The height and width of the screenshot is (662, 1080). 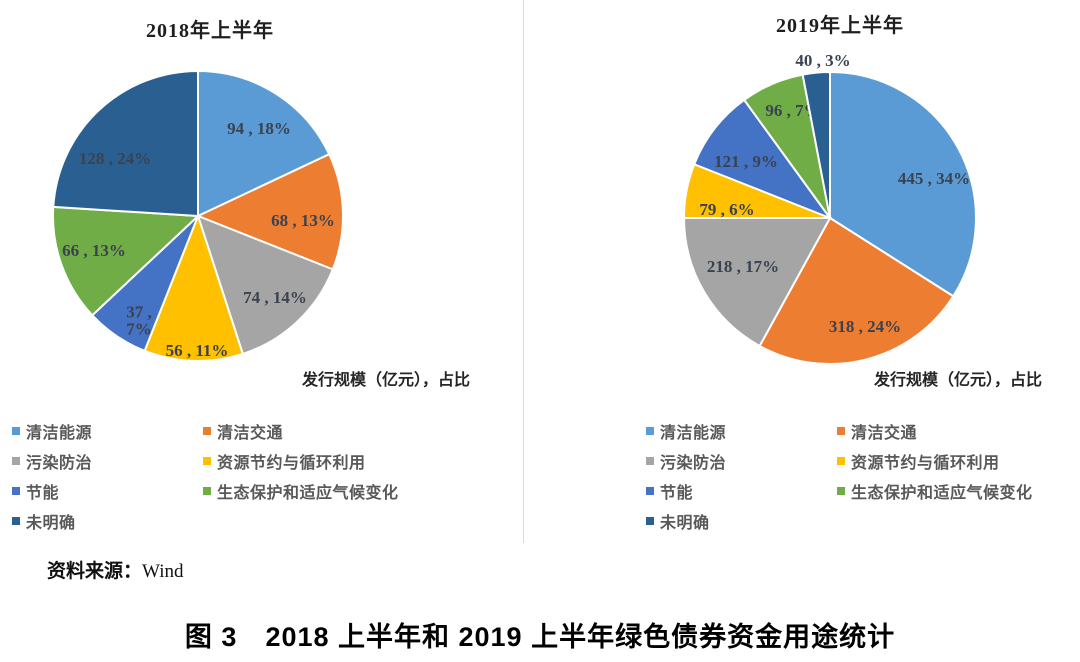 What do you see at coordinates (264, 143) in the screenshot?
I see `pie-slice-clean-energy` at bounding box center [264, 143].